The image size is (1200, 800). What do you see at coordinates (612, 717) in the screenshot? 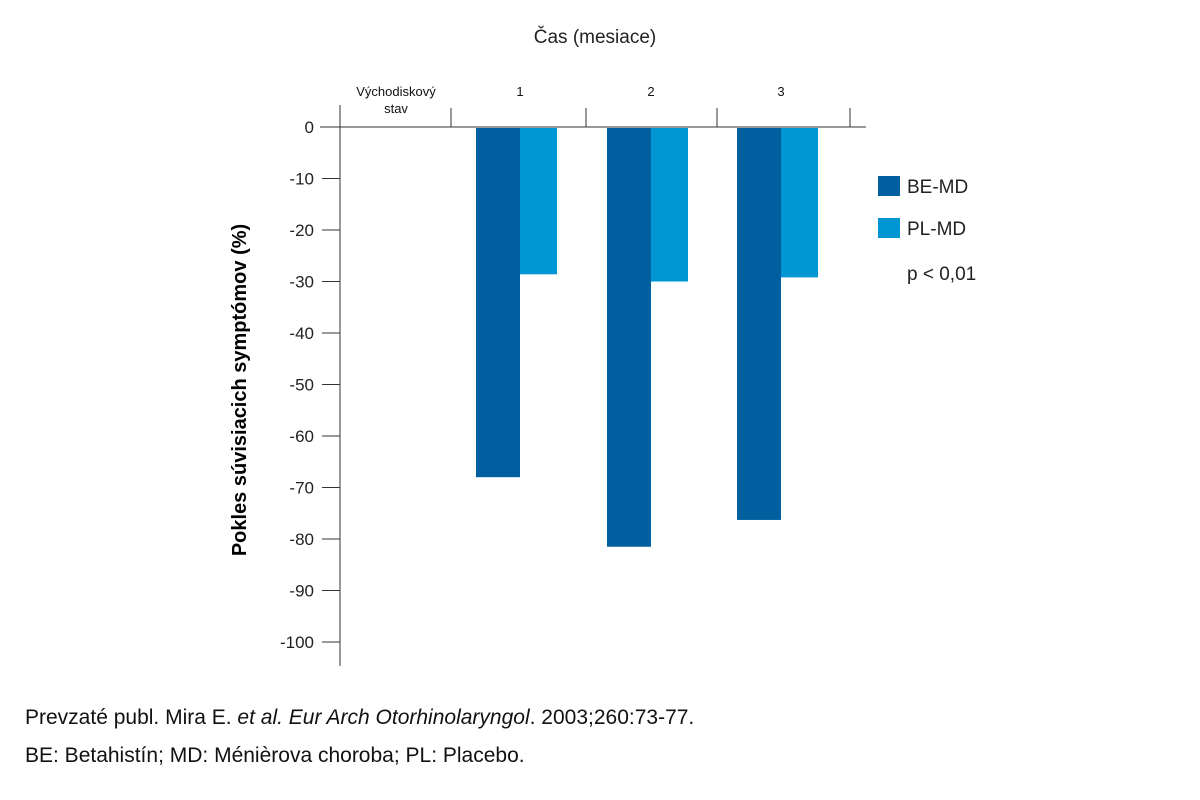
I see `source-year: . 2003;260:73-77.` at bounding box center [612, 717].